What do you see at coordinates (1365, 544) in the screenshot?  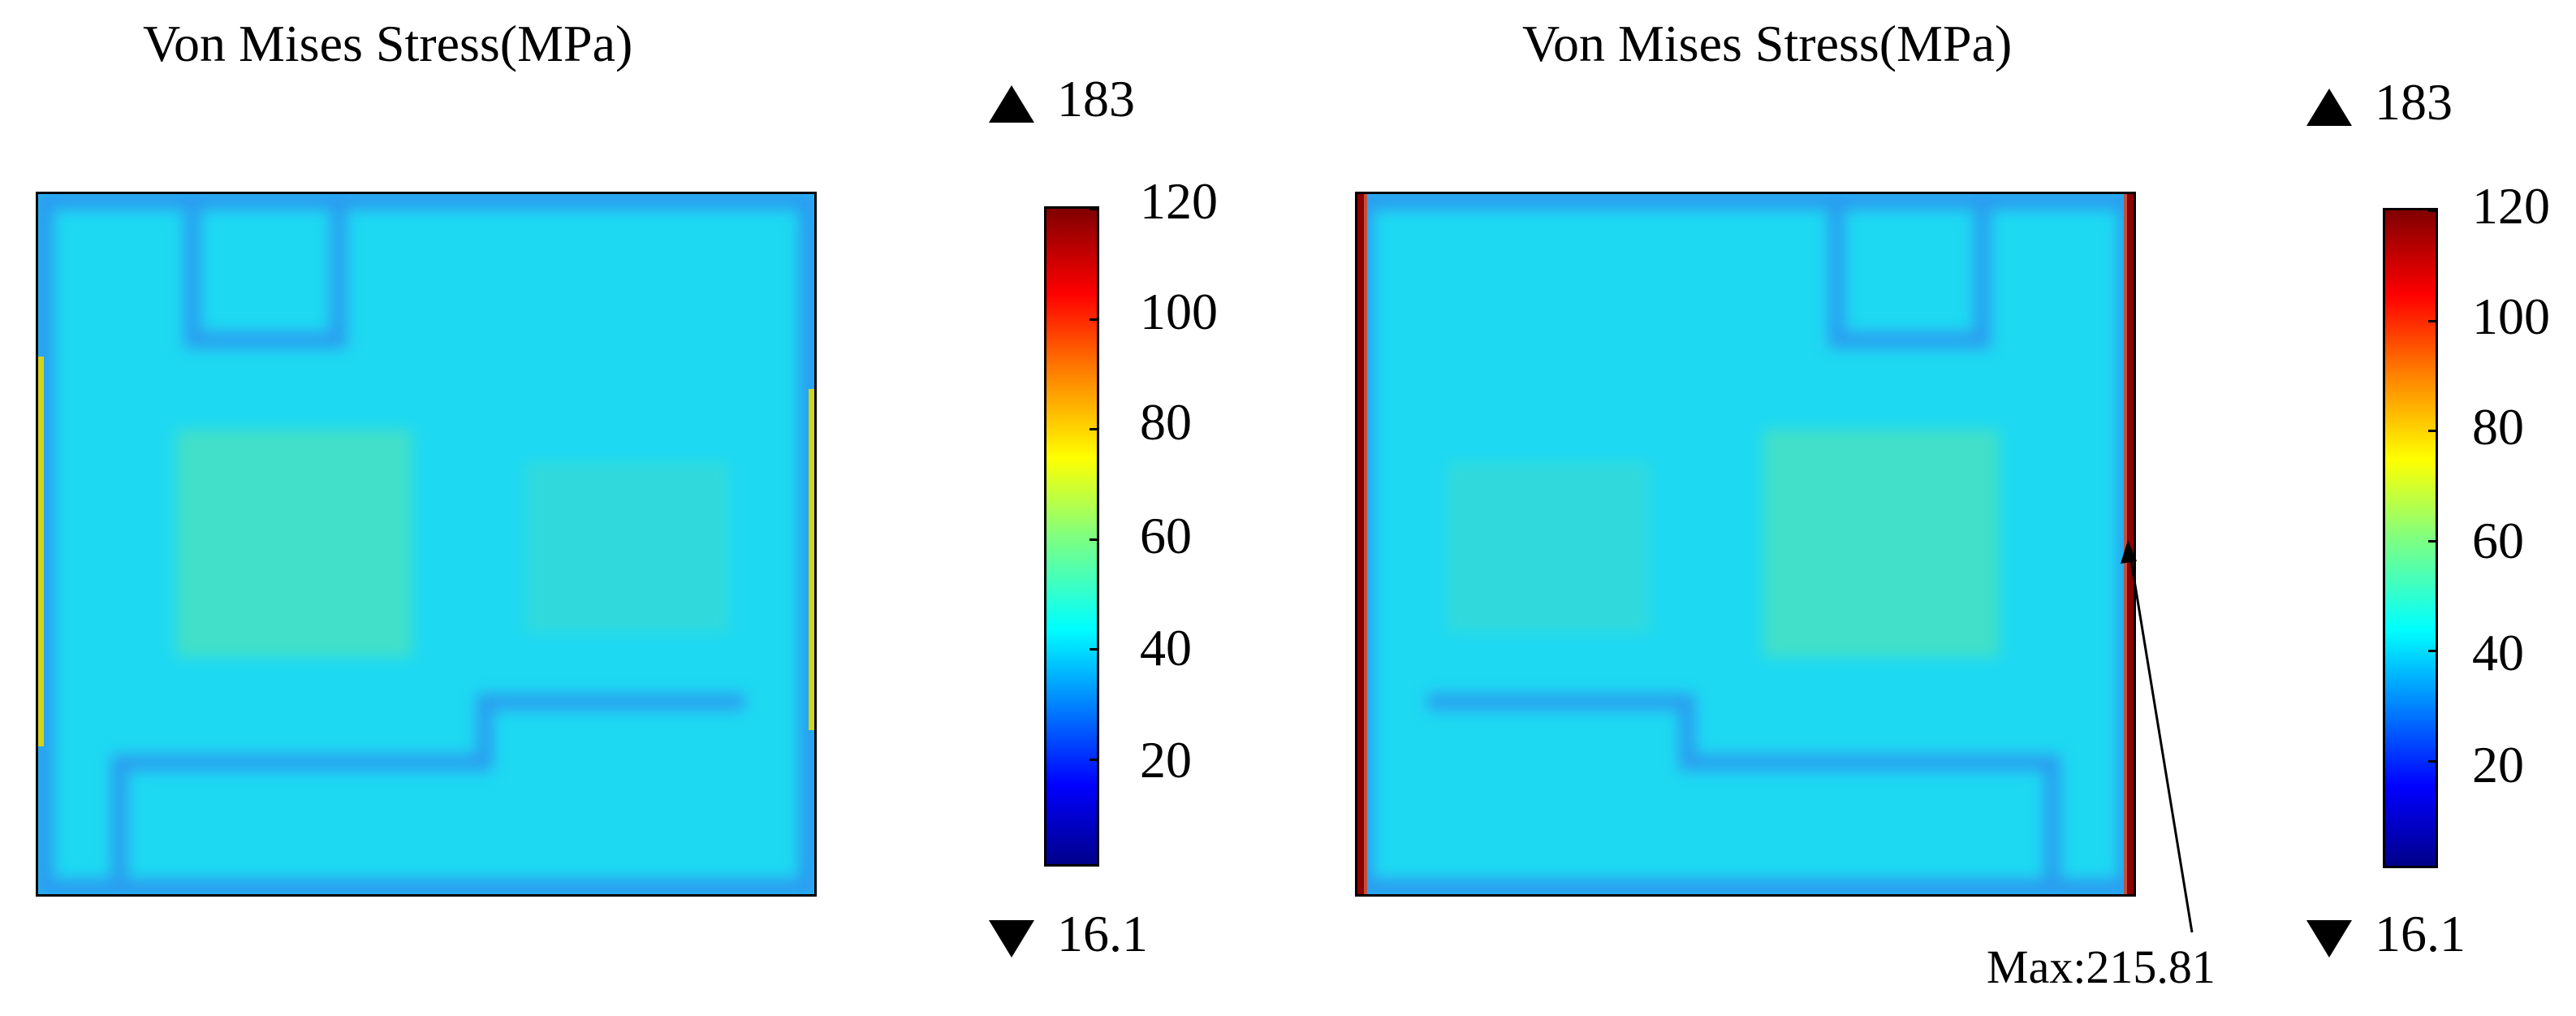 I see `left-edge-gradient` at bounding box center [1365, 544].